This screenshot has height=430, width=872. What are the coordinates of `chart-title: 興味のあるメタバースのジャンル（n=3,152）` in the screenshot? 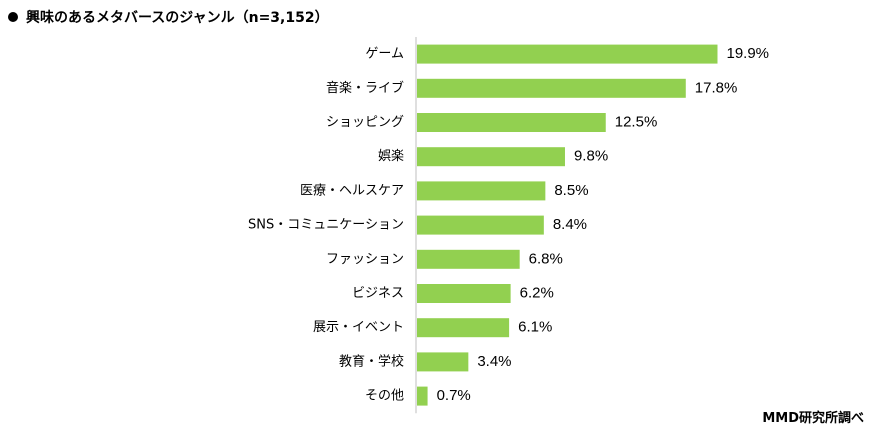 It's located at (177, 18).